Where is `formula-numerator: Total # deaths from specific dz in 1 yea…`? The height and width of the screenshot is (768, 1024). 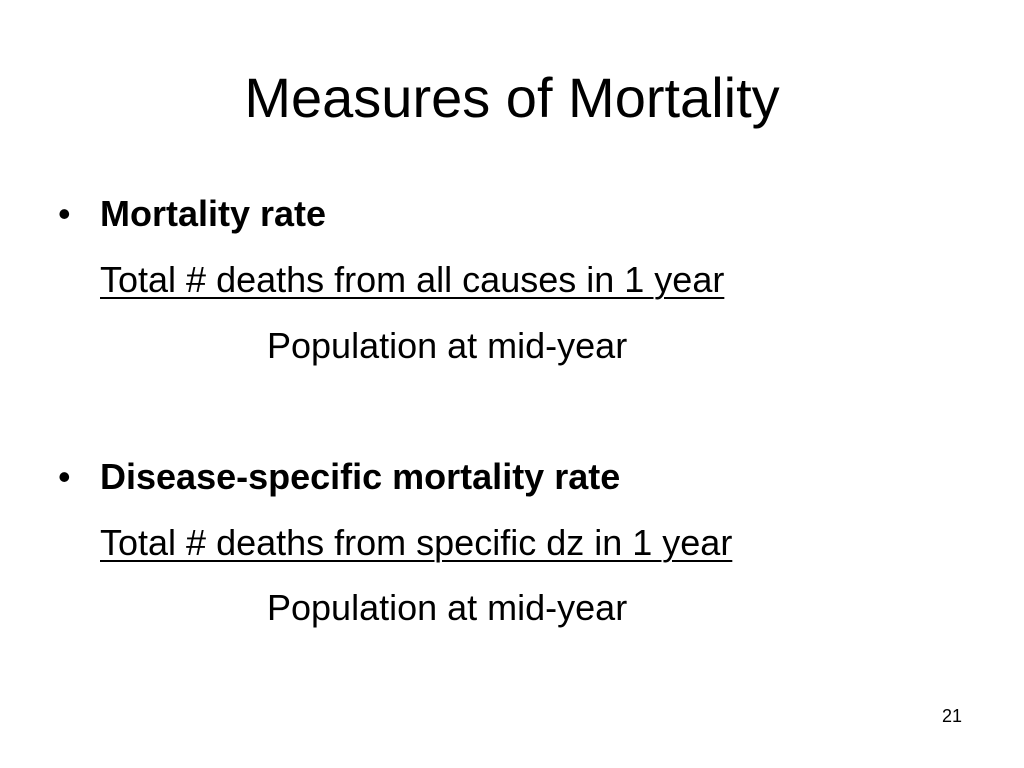 formula-numerator: Total # deaths from specific dz in 1 yea… is located at coordinates (416, 542).